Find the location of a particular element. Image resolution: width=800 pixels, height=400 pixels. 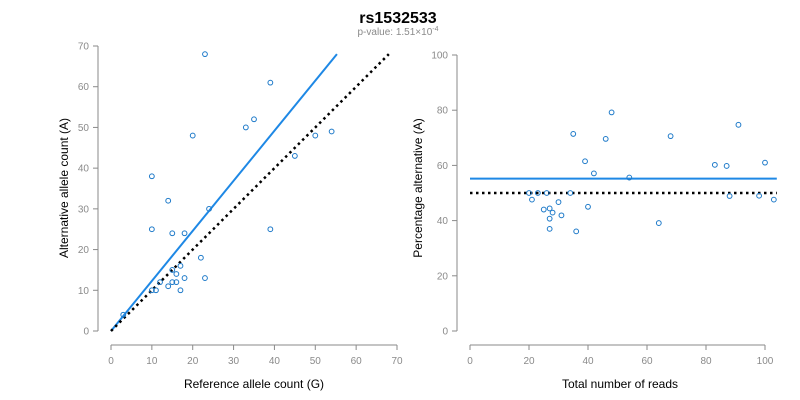

x-tick-label: 30 is located at coordinates (234, 361).